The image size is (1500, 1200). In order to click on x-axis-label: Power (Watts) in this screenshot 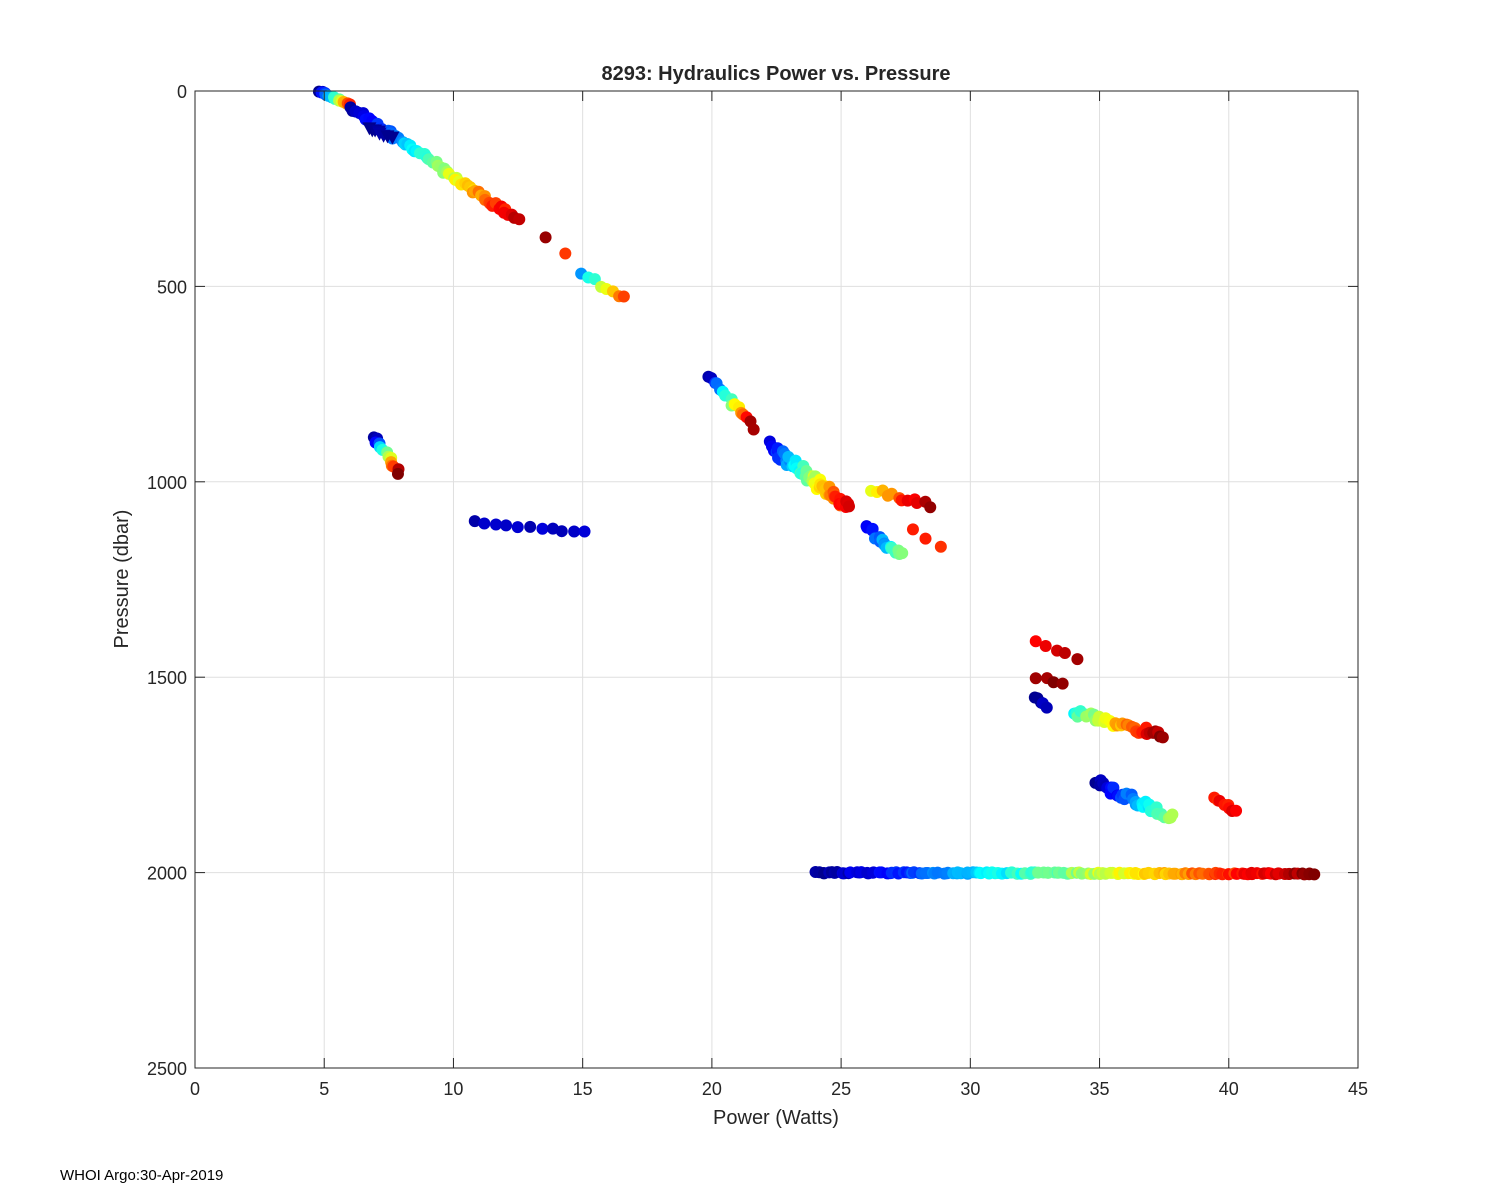, I will do `click(776, 1118)`.